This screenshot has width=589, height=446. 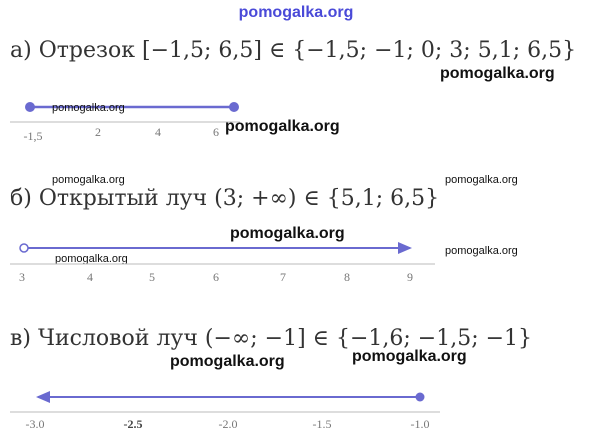 I want to click on tick-label: -2.0, so click(x=228, y=424).